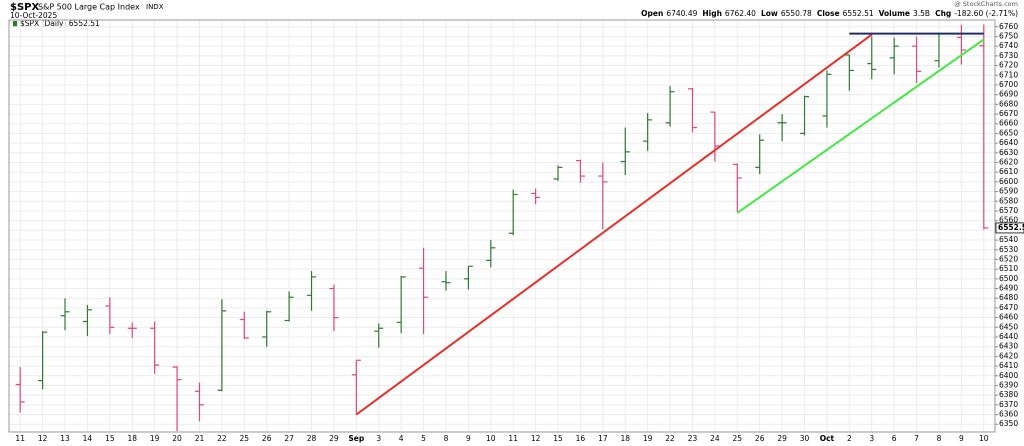 Image resolution: width=1024 pixels, height=446 pixels. What do you see at coordinates (356, 438) in the screenshot?
I see `x-tick-label: Sep` at bounding box center [356, 438].